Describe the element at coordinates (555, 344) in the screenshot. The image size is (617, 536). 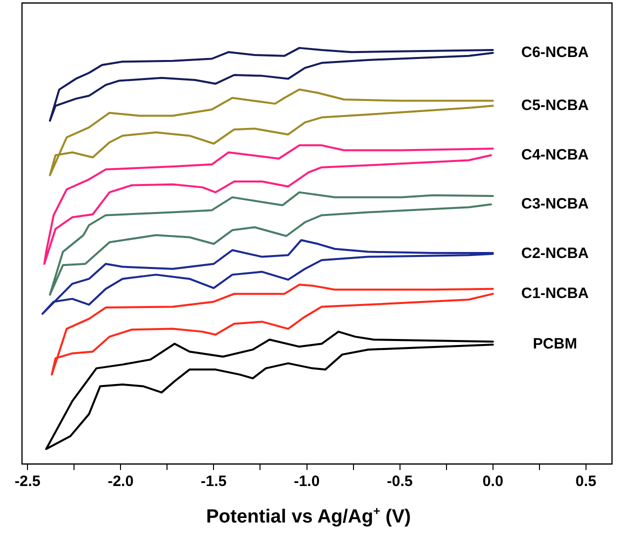
I see `text: PCBM` at that location.